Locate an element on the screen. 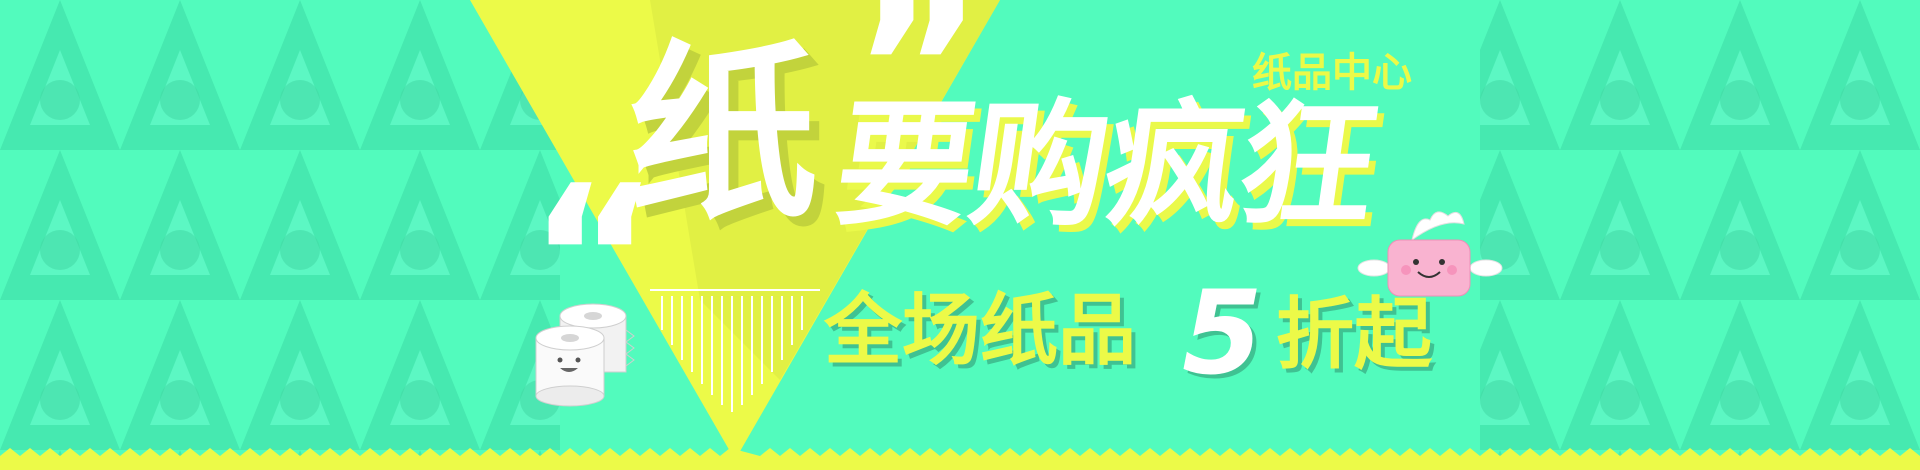  sale-discount-number: 5 is located at coordinates (1222, 333).